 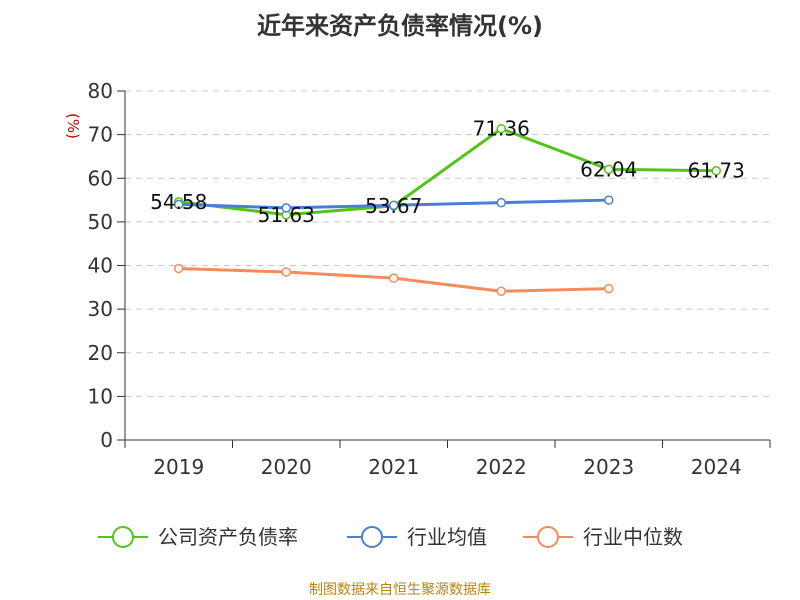 What do you see at coordinates (100, 91) in the screenshot?
I see `y-tick-label: 80` at bounding box center [100, 91].